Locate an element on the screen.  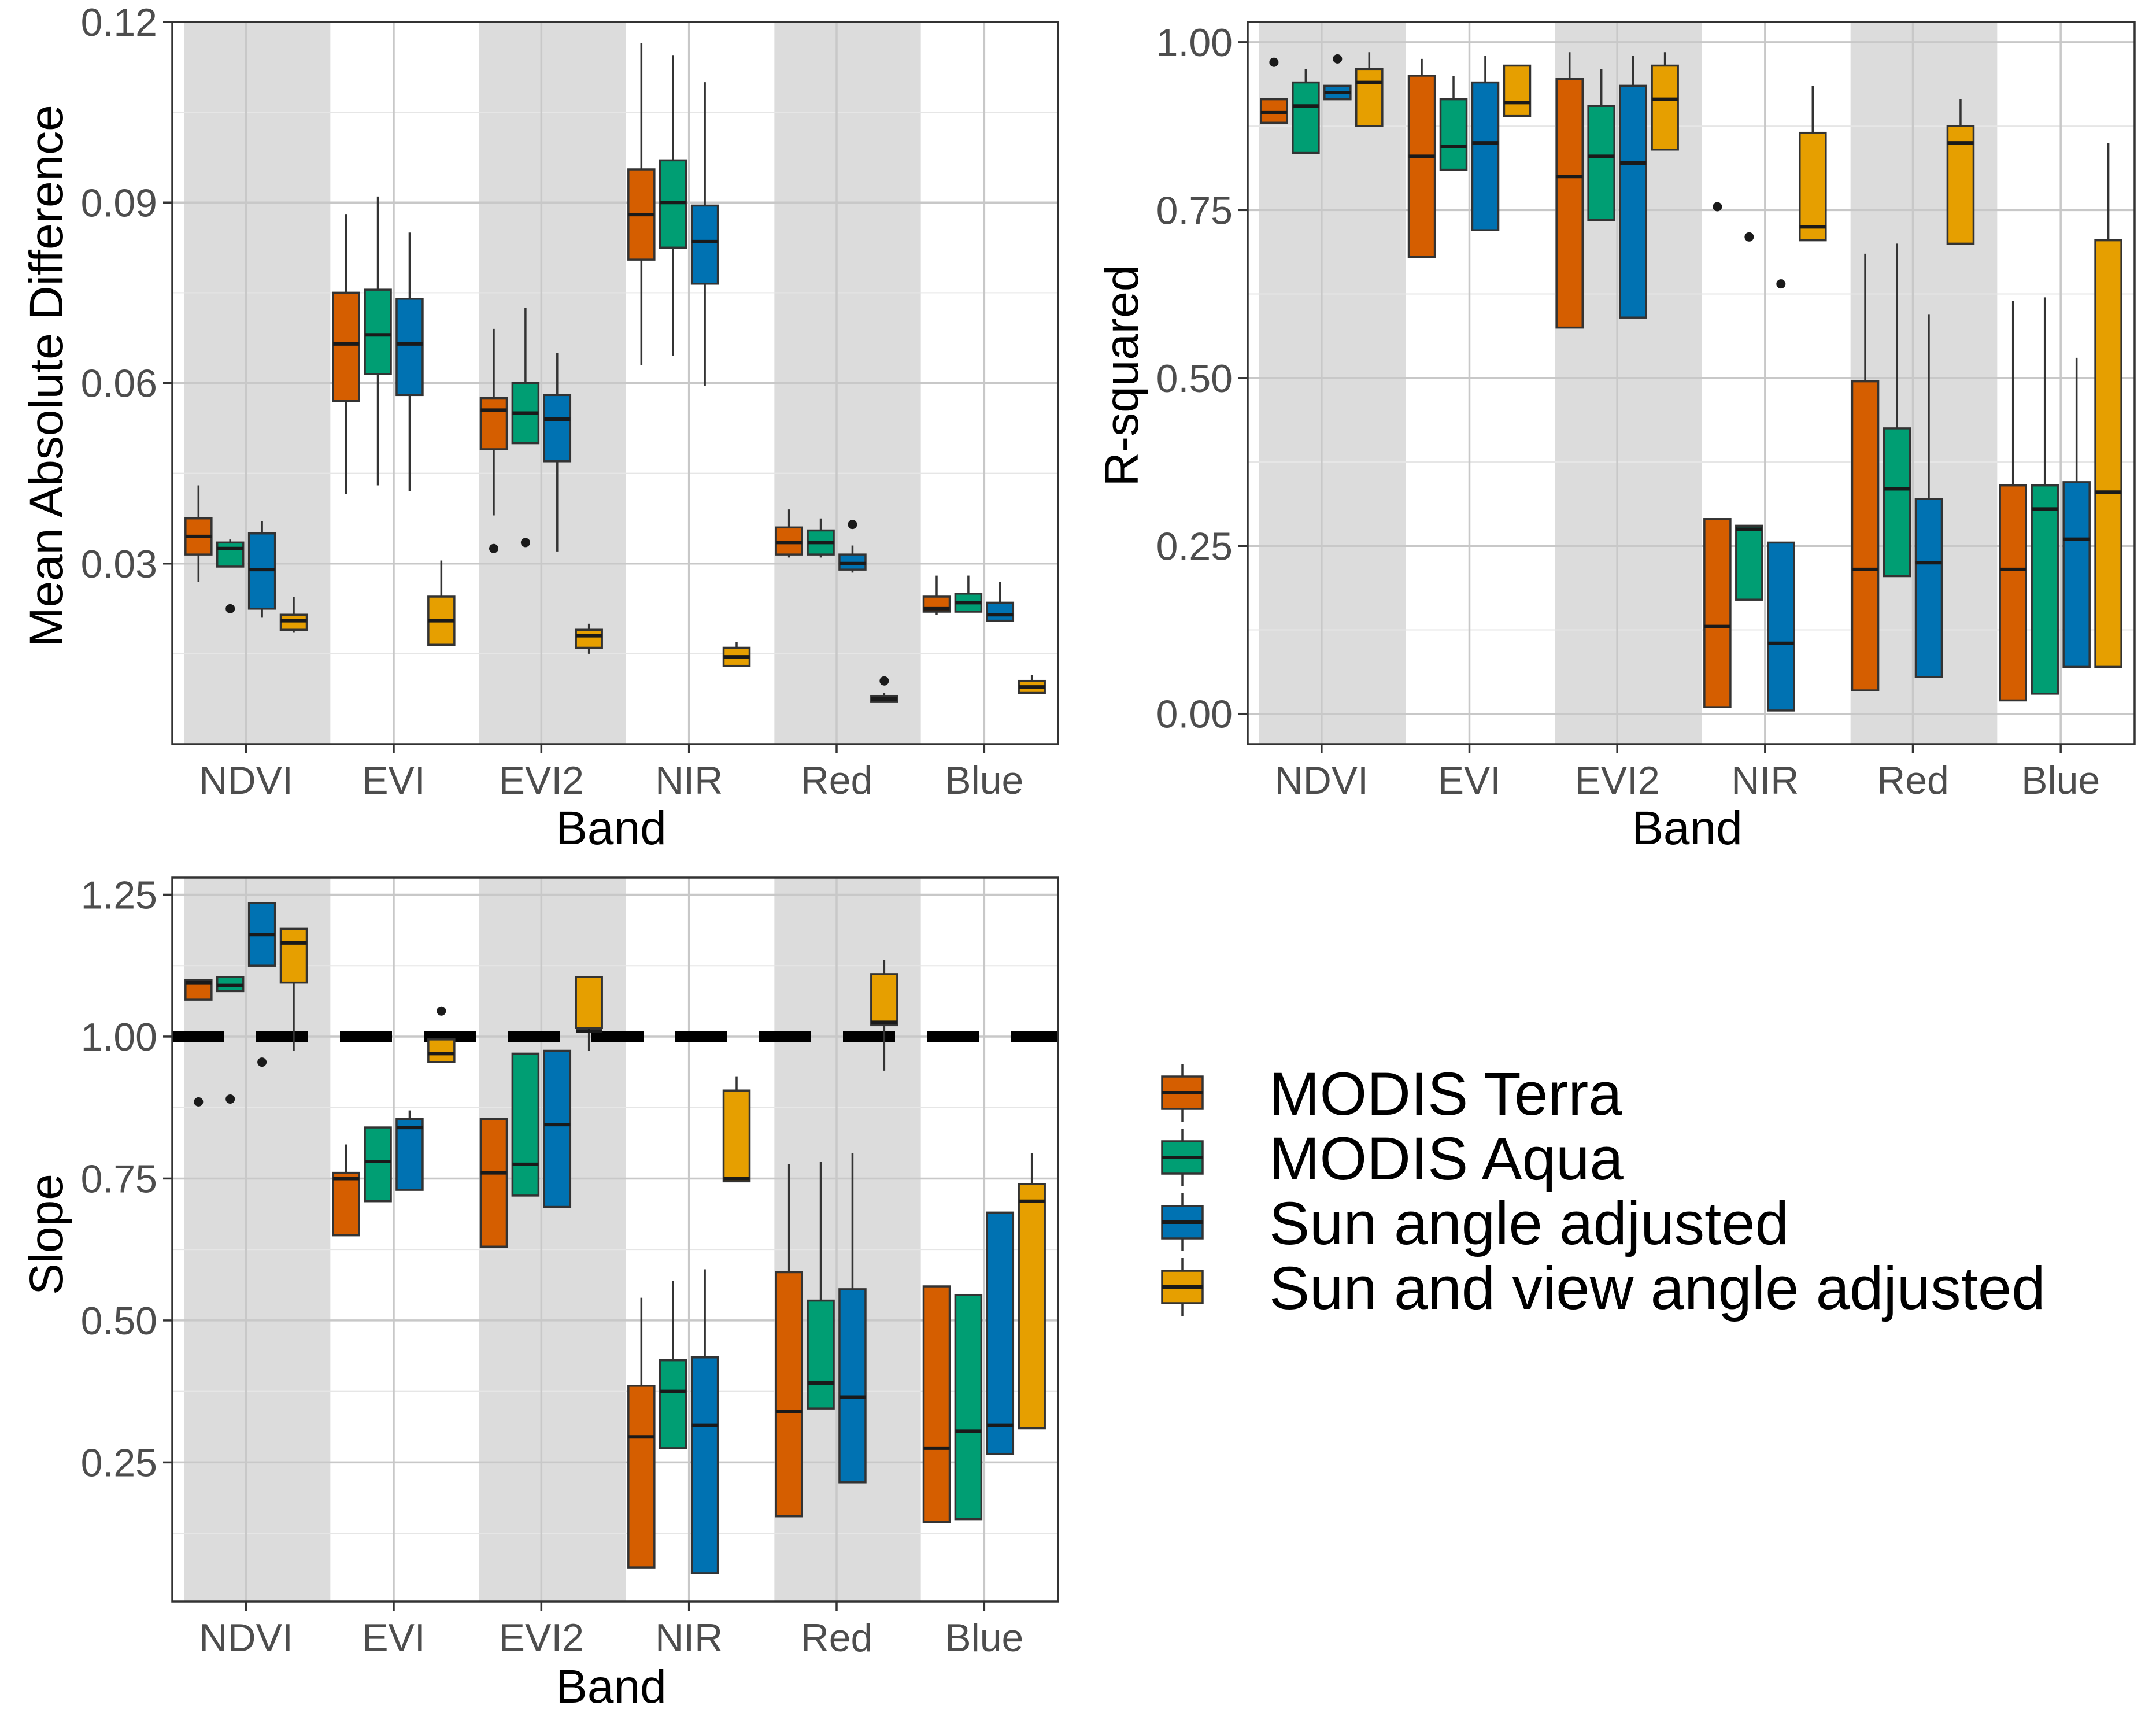
panel-slope-y-title: Slope is located at coordinates (47, 1235).